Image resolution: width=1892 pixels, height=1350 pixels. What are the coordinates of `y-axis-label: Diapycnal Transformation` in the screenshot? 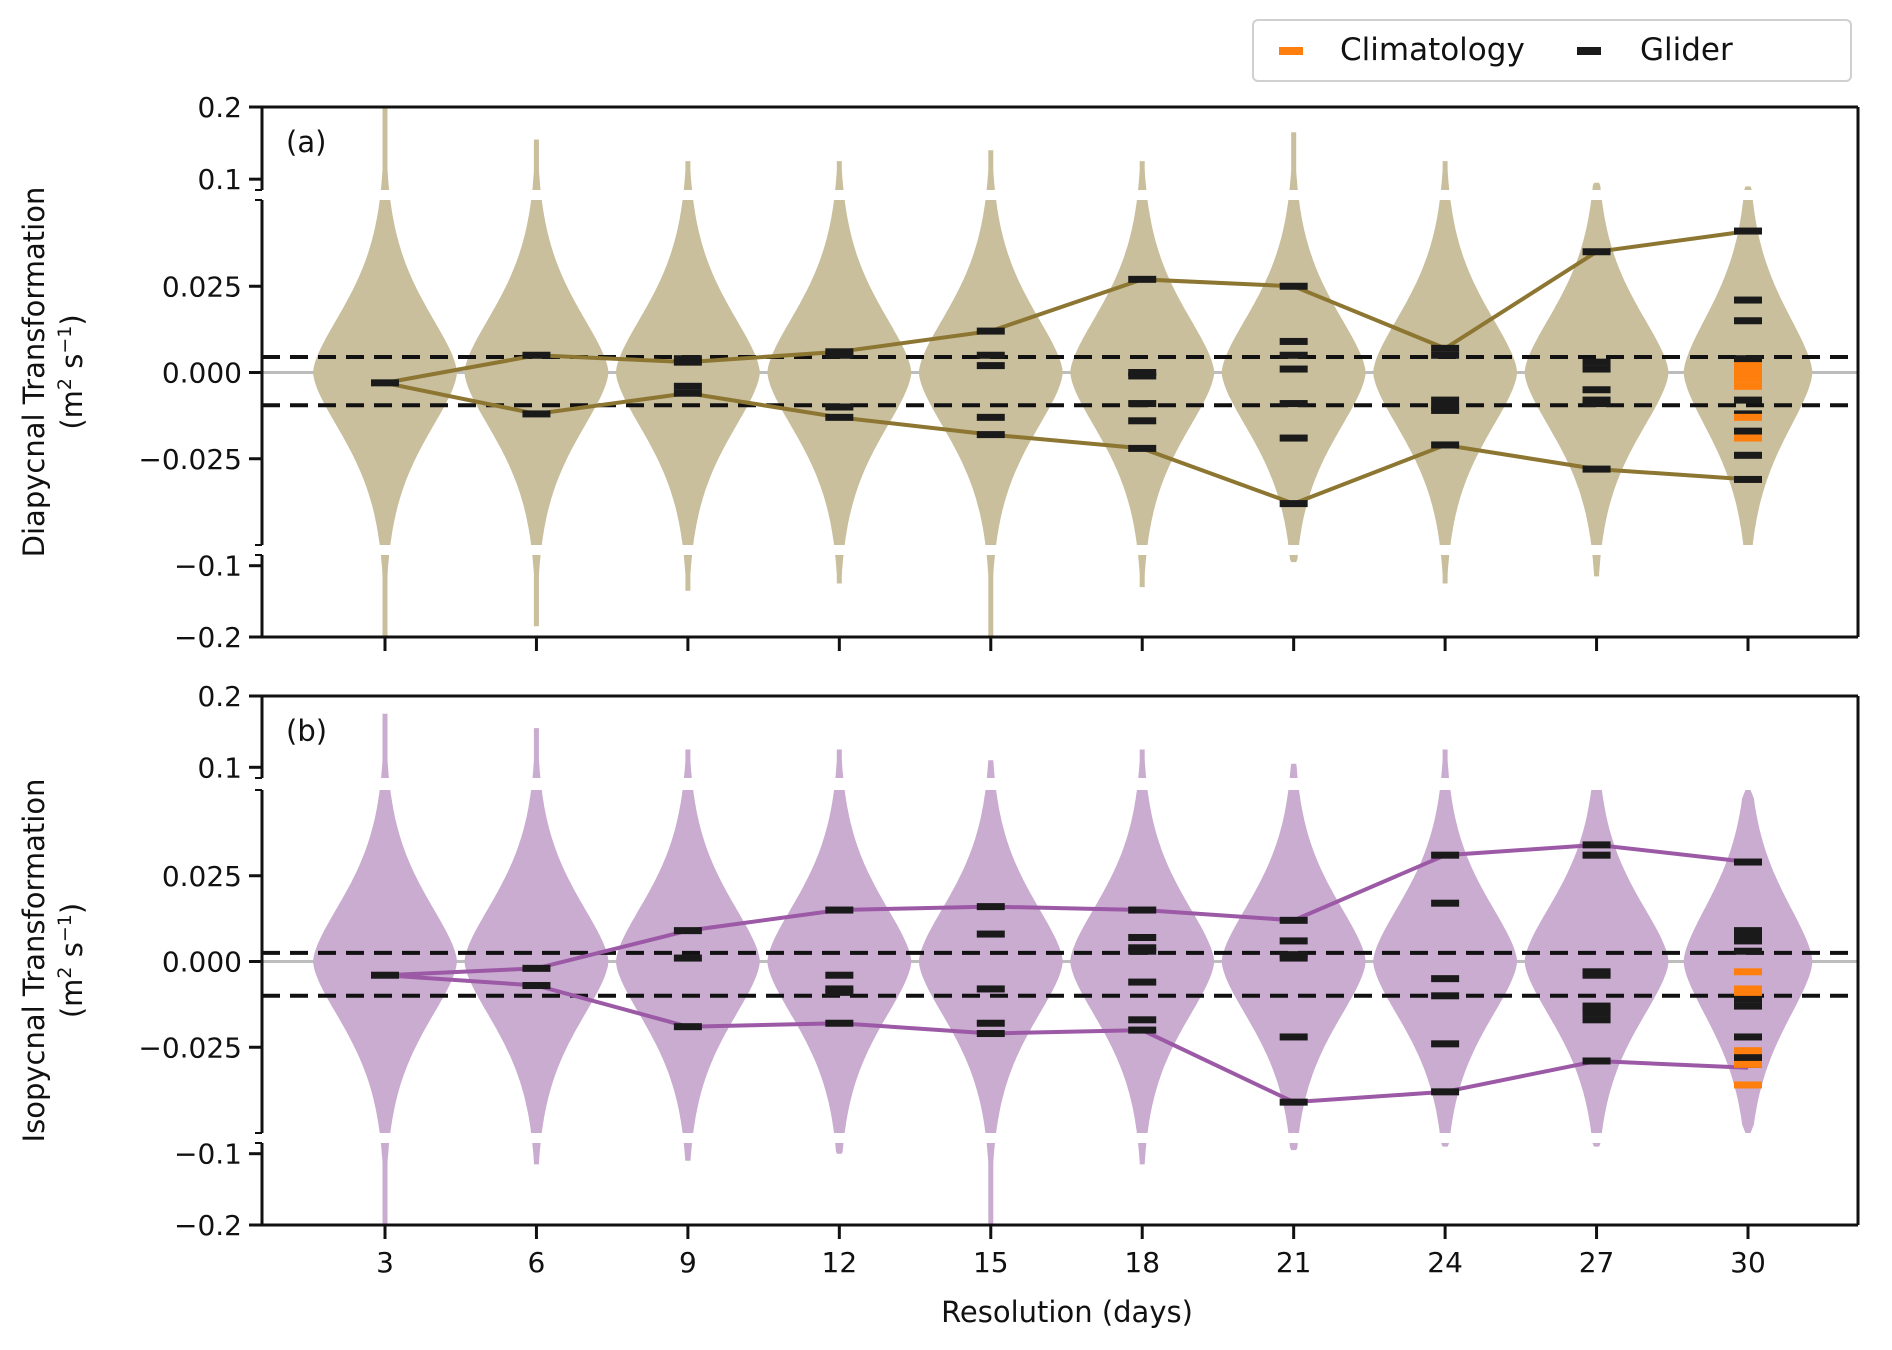 It's located at (34, 372).